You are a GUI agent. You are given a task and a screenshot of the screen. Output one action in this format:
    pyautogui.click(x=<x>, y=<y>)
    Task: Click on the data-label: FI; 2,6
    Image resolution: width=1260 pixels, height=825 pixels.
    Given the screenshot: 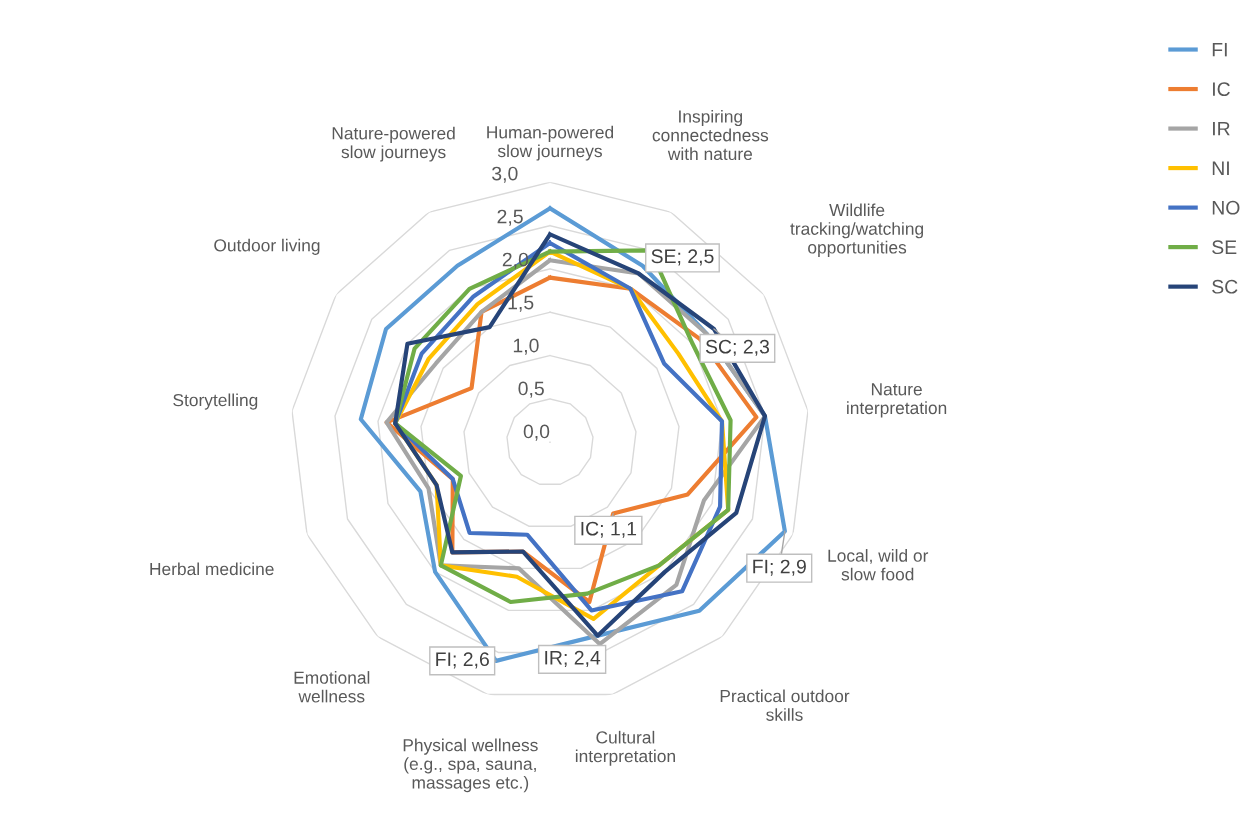 What is the action you would take?
    pyautogui.click(x=462, y=660)
    